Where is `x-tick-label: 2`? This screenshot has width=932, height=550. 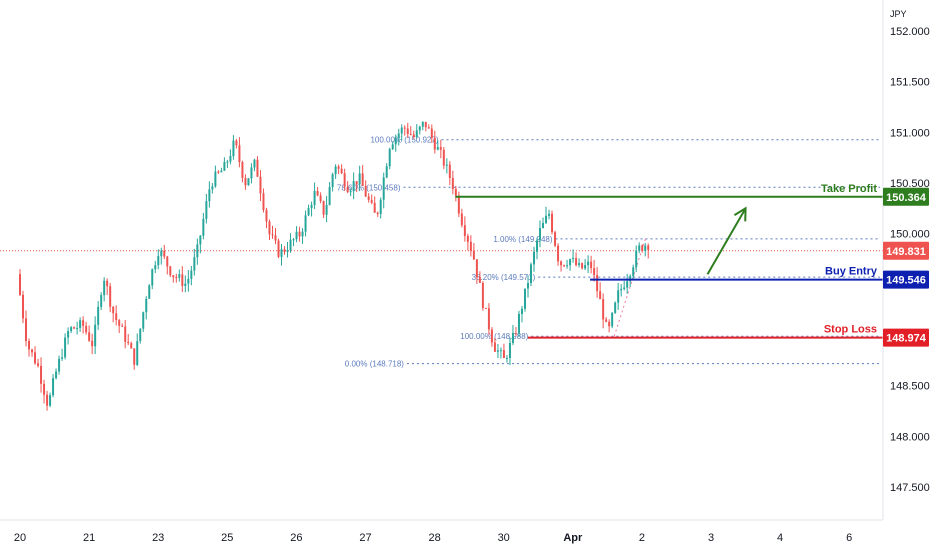 x-tick-label: 2 is located at coordinates (642, 538).